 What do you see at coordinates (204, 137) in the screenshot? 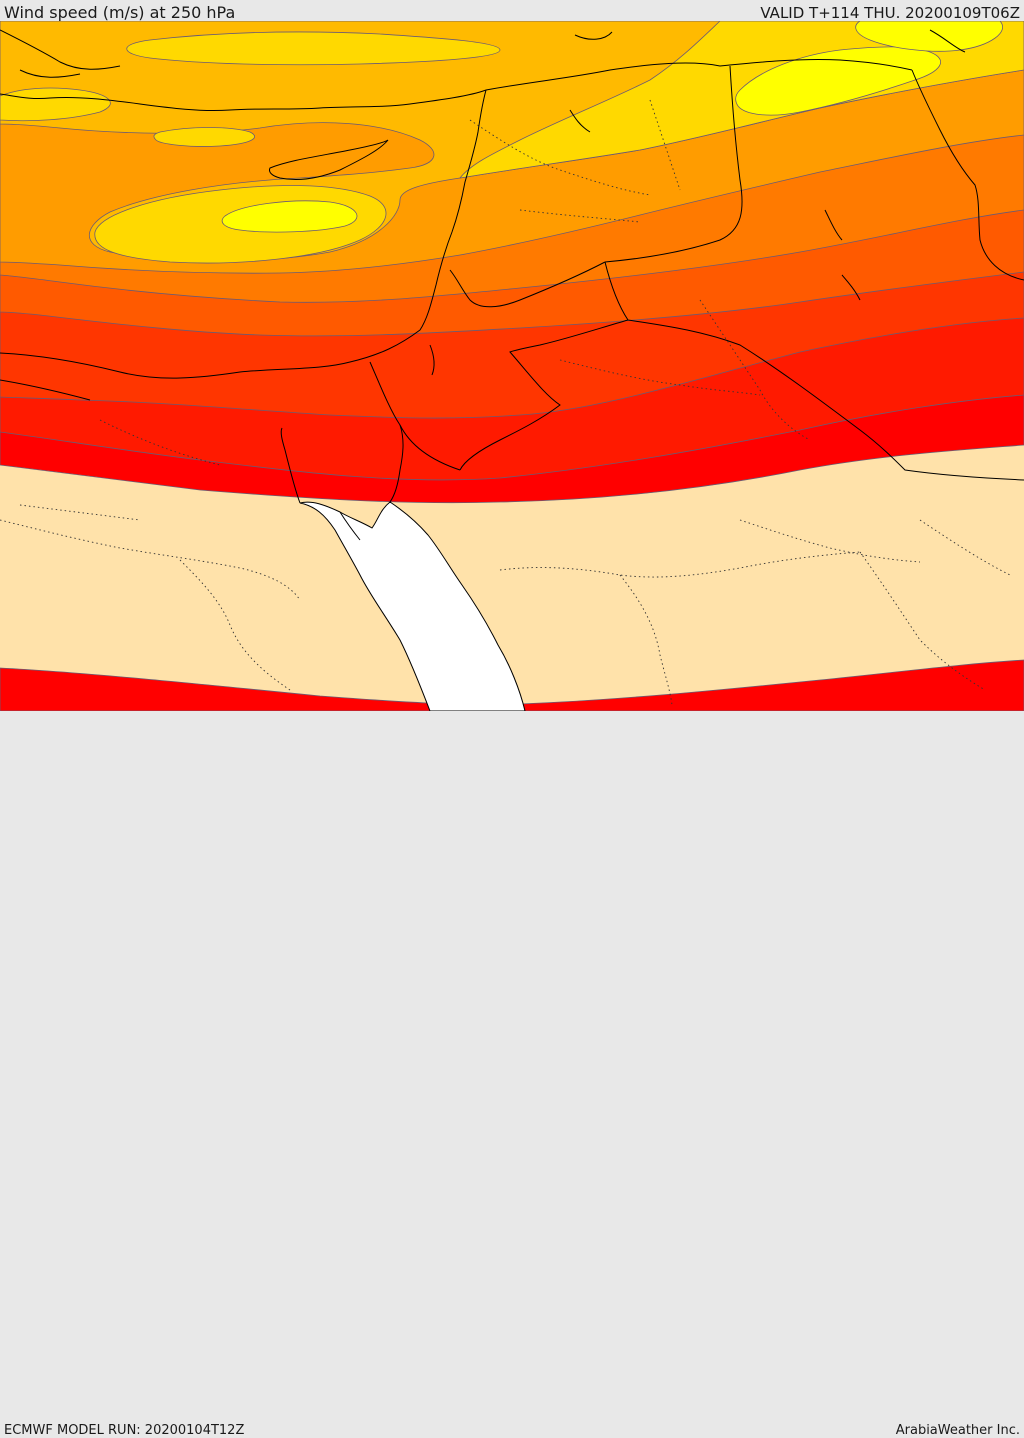
I see `band-5-anatolia` at bounding box center [204, 137].